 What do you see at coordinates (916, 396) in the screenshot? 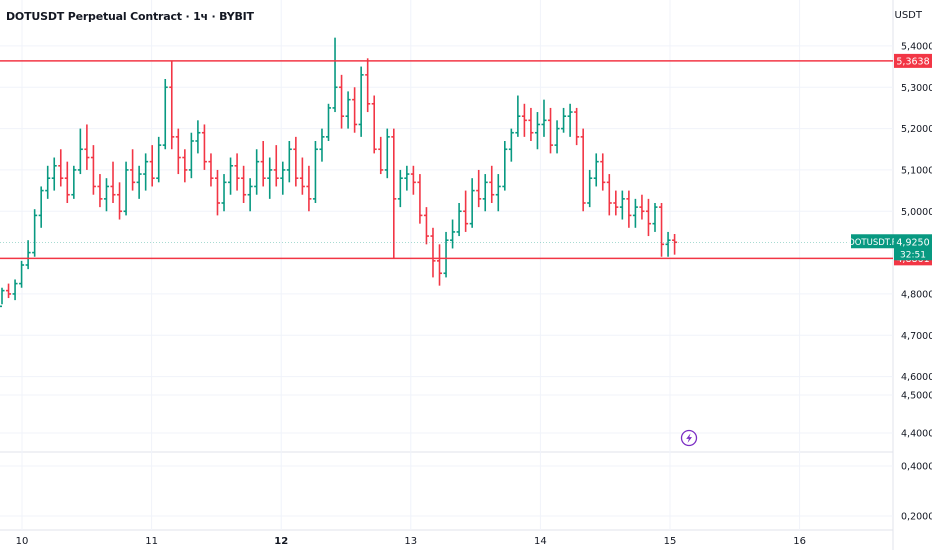
I see `price-tick-label: 4,5000` at bounding box center [916, 396].